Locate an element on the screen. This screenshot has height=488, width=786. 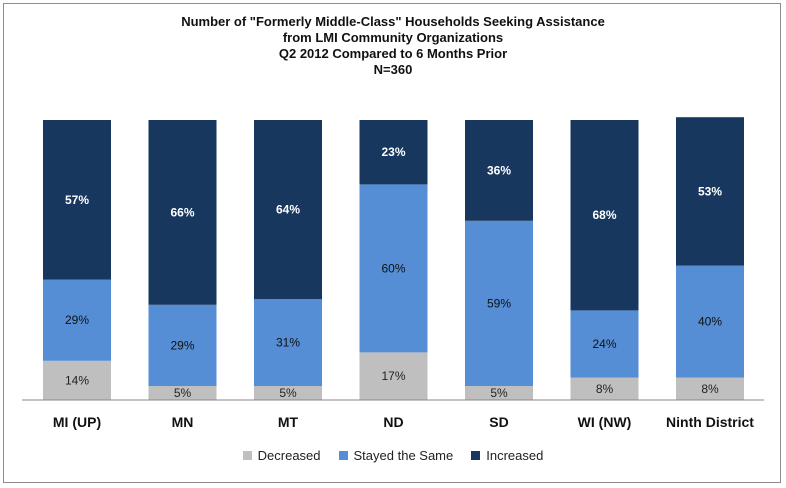
x-tick-label: Ninth District is located at coordinates (710, 422).